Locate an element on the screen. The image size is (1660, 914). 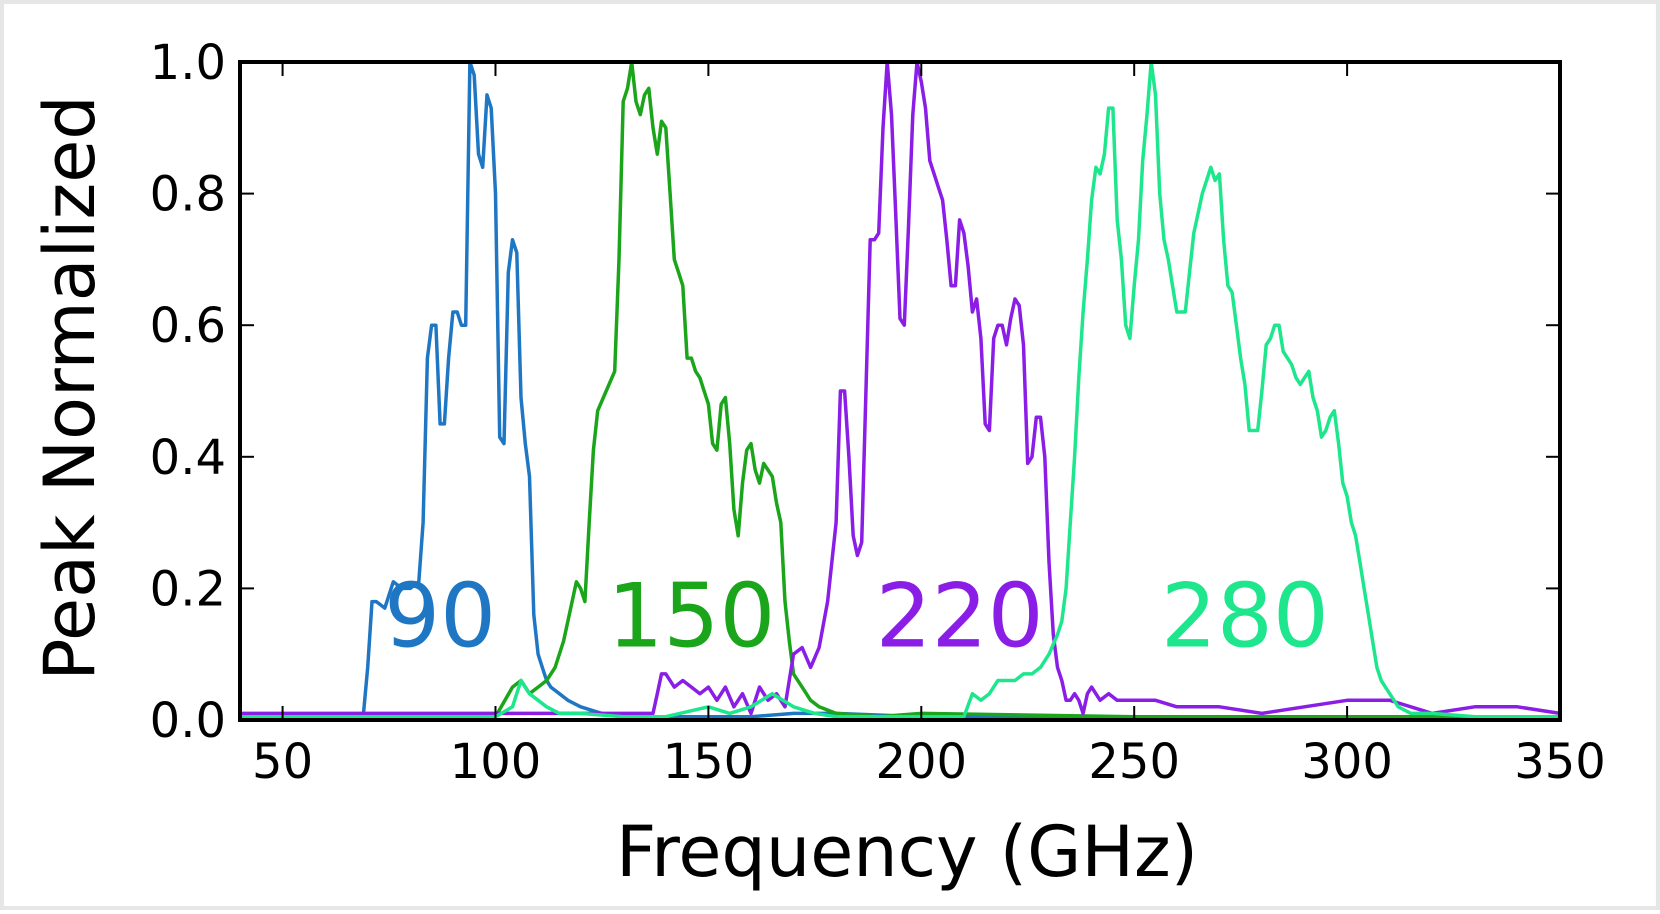
band-label-220: 220 is located at coordinates (960, 616).